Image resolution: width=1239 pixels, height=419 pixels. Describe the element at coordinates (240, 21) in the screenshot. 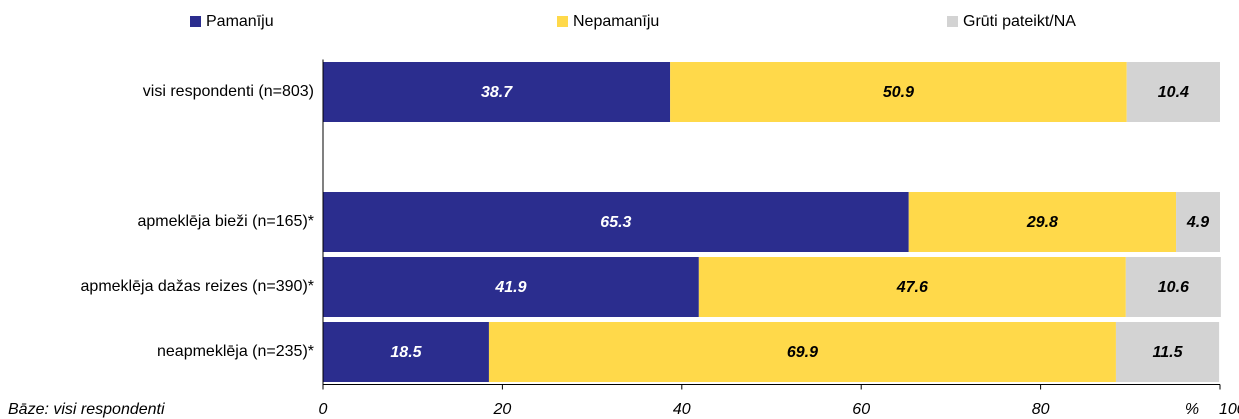

I see `legend-label: Pamanīju` at that location.